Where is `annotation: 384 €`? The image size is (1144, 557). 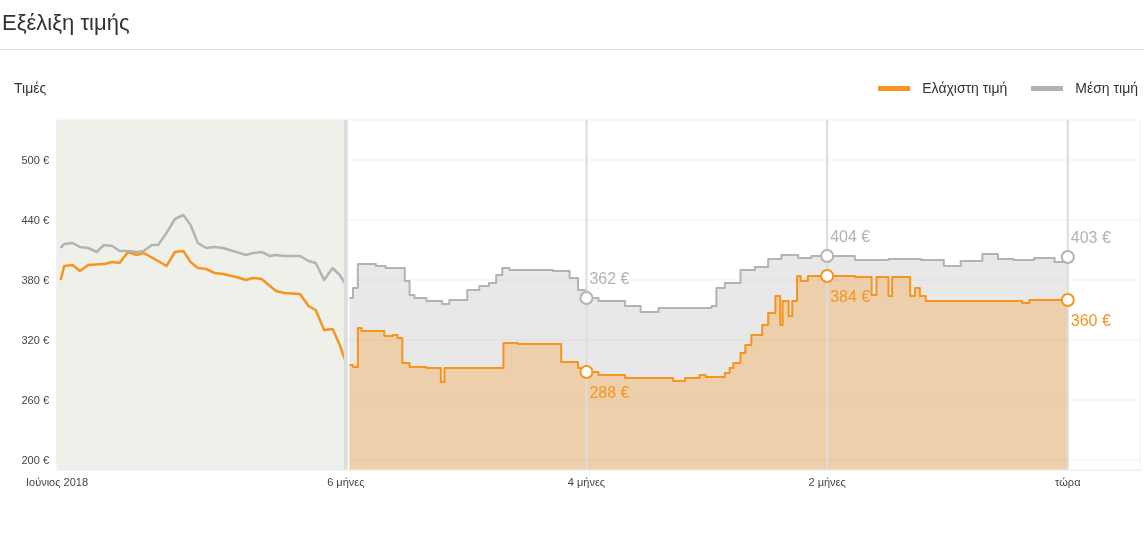 annotation: 384 € is located at coordinates (850, 296).